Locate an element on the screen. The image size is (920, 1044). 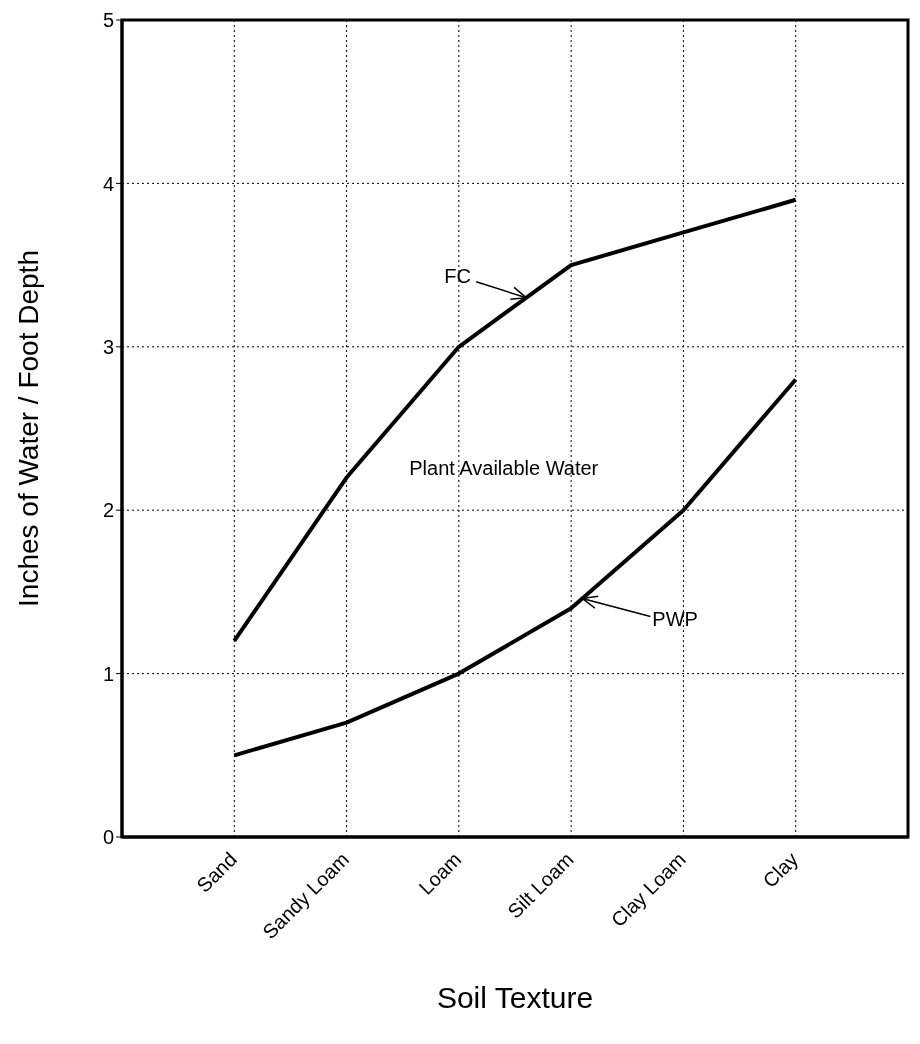
y-axis-title: Inches of Water / Foot Depth is located at coordinates (28, 428).